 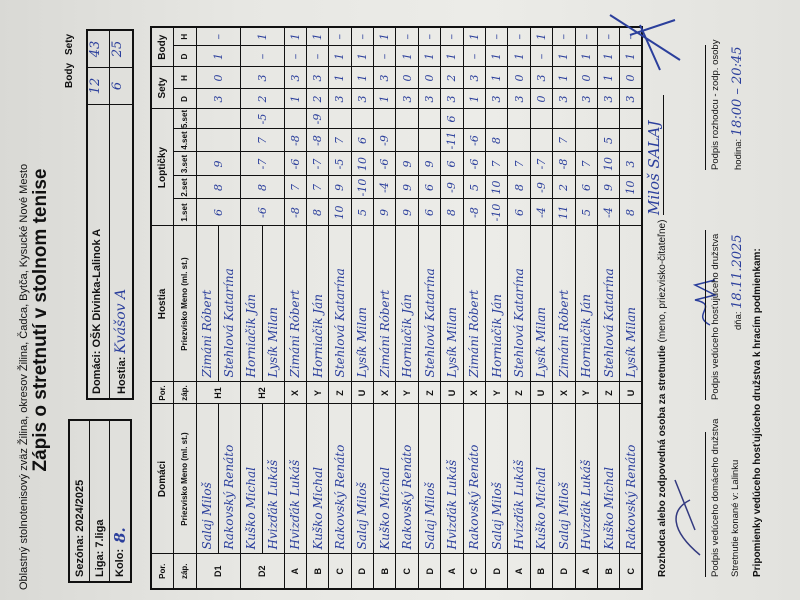 What do you see at coordinates (496, 479) in the screenshot?
I see `home-player-name: Salaj Miloš` at bounding box center [496, 479].